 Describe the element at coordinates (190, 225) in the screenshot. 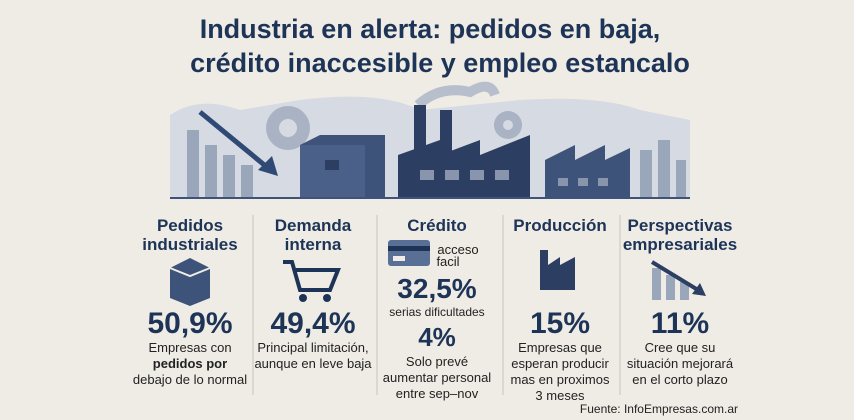

I see `heading: Pedidos` at that location.